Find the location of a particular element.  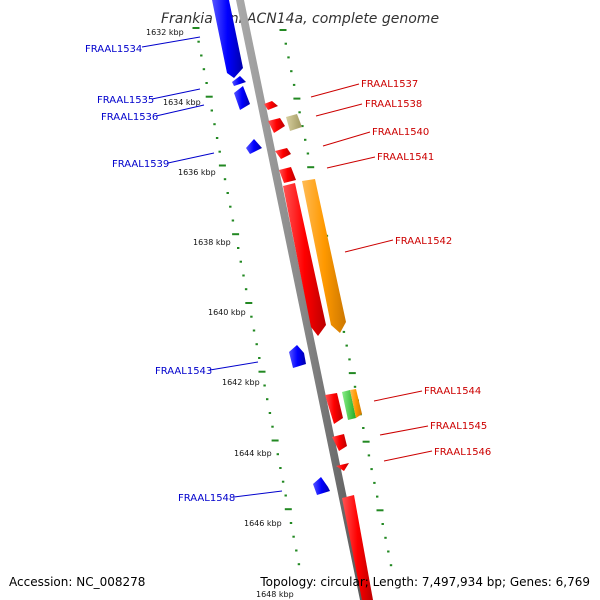

gene-label: FRAAL1537 is located at coordinates (389, 84).